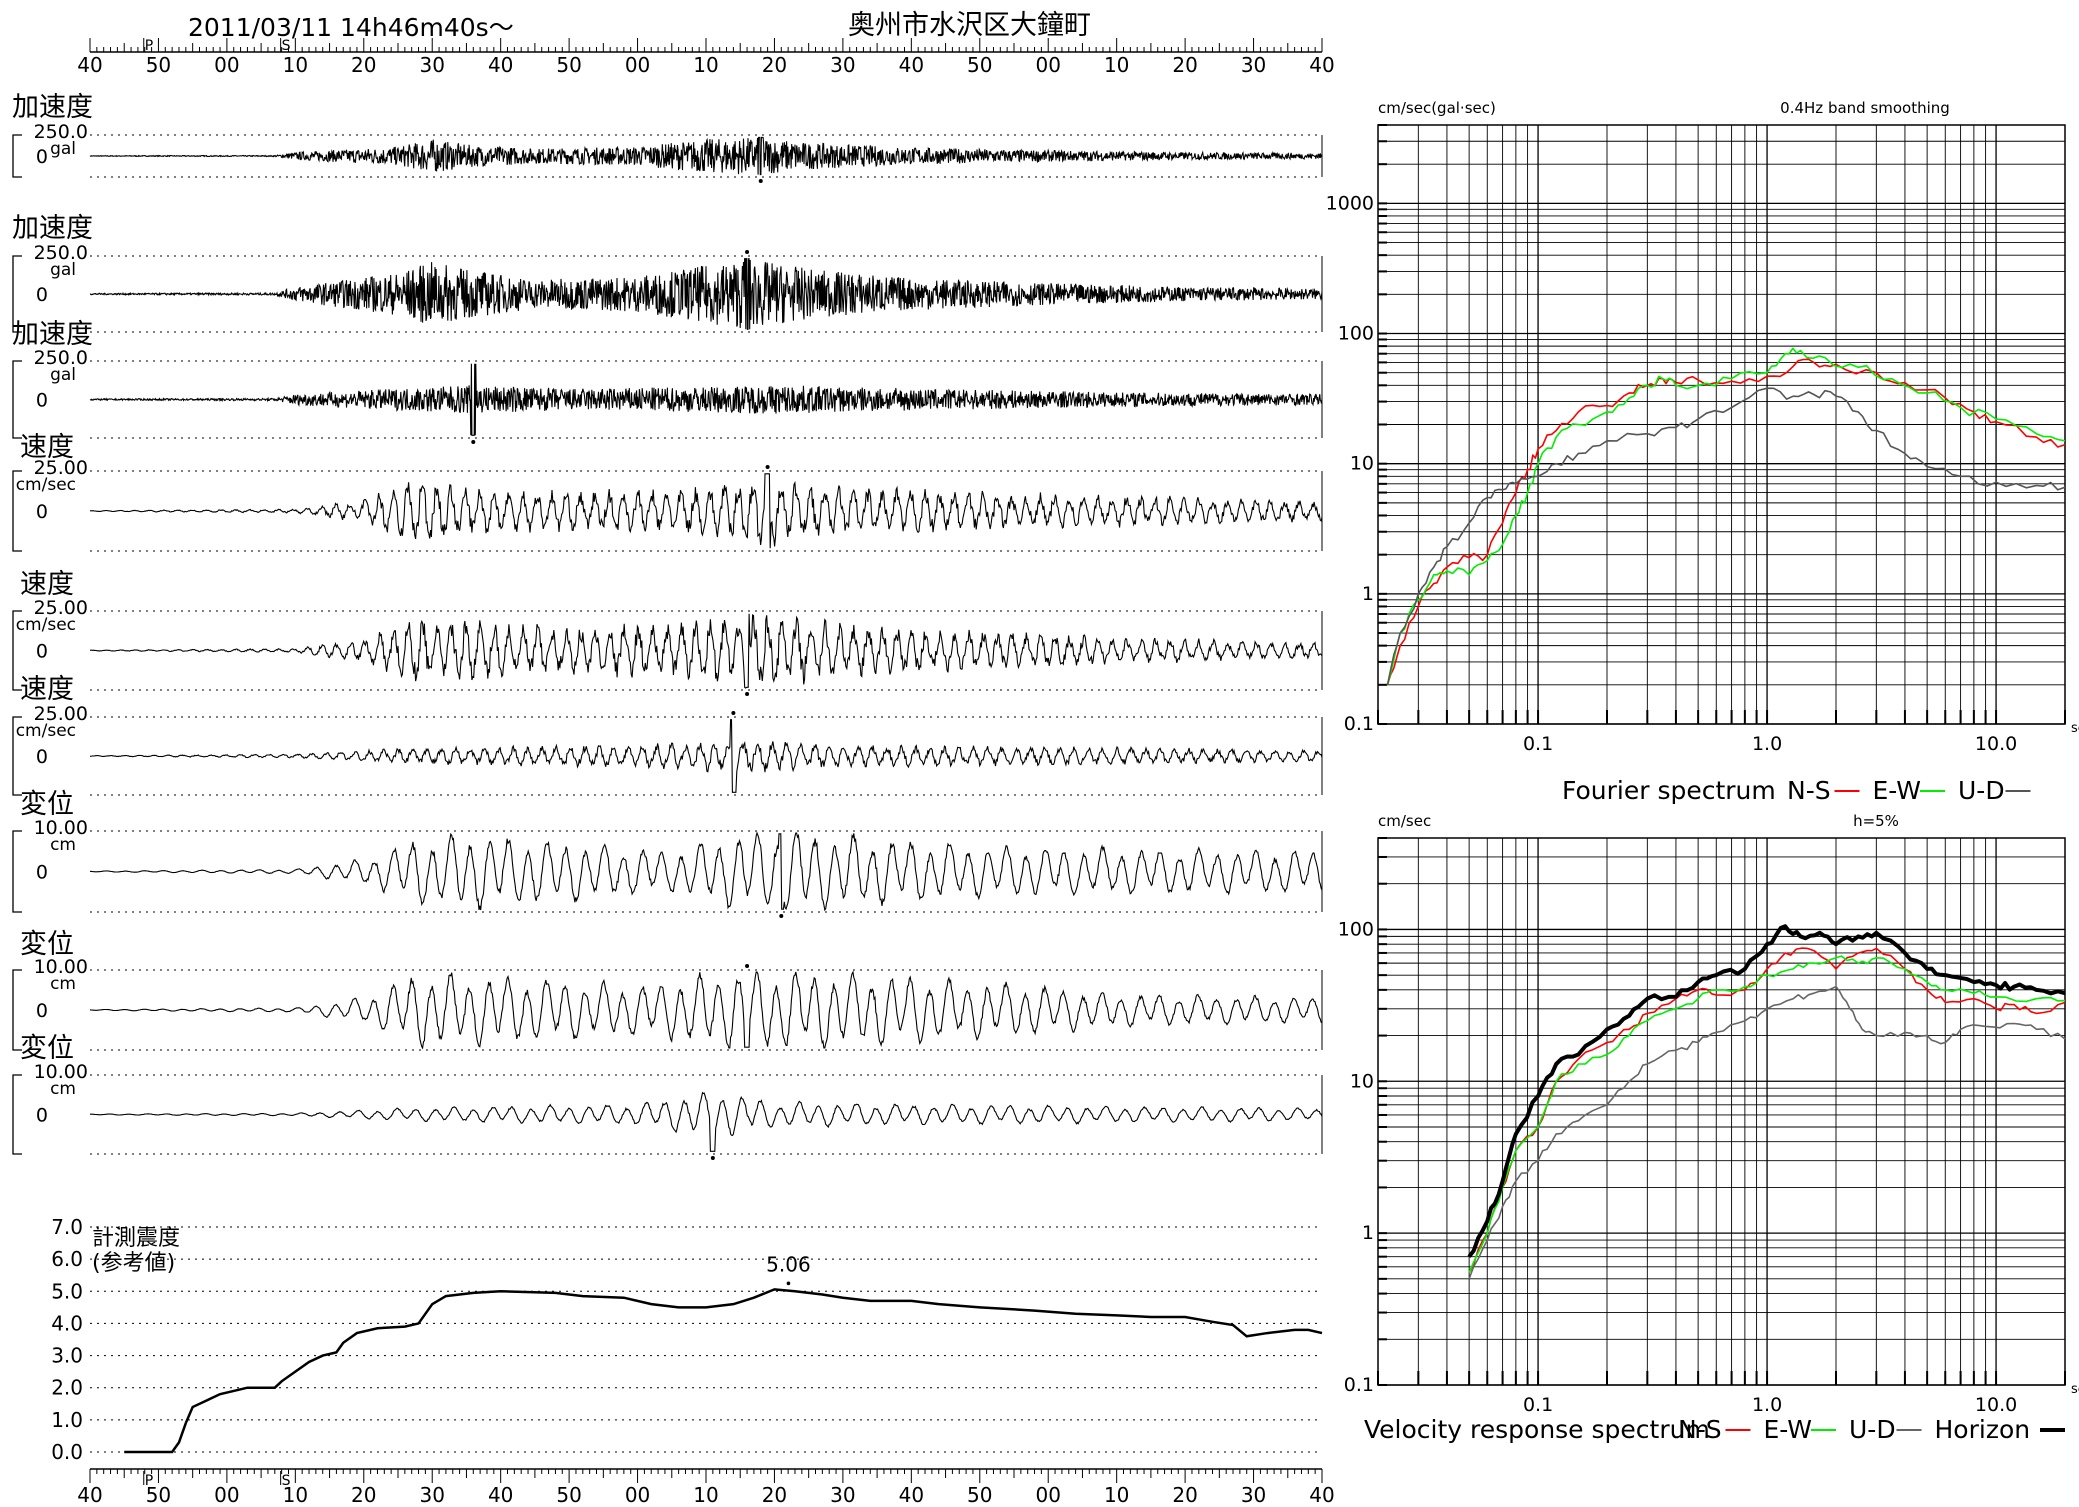 The image size is (2079, 1507). I want to click on legend-label: Horizon, so click(1983, 1429).